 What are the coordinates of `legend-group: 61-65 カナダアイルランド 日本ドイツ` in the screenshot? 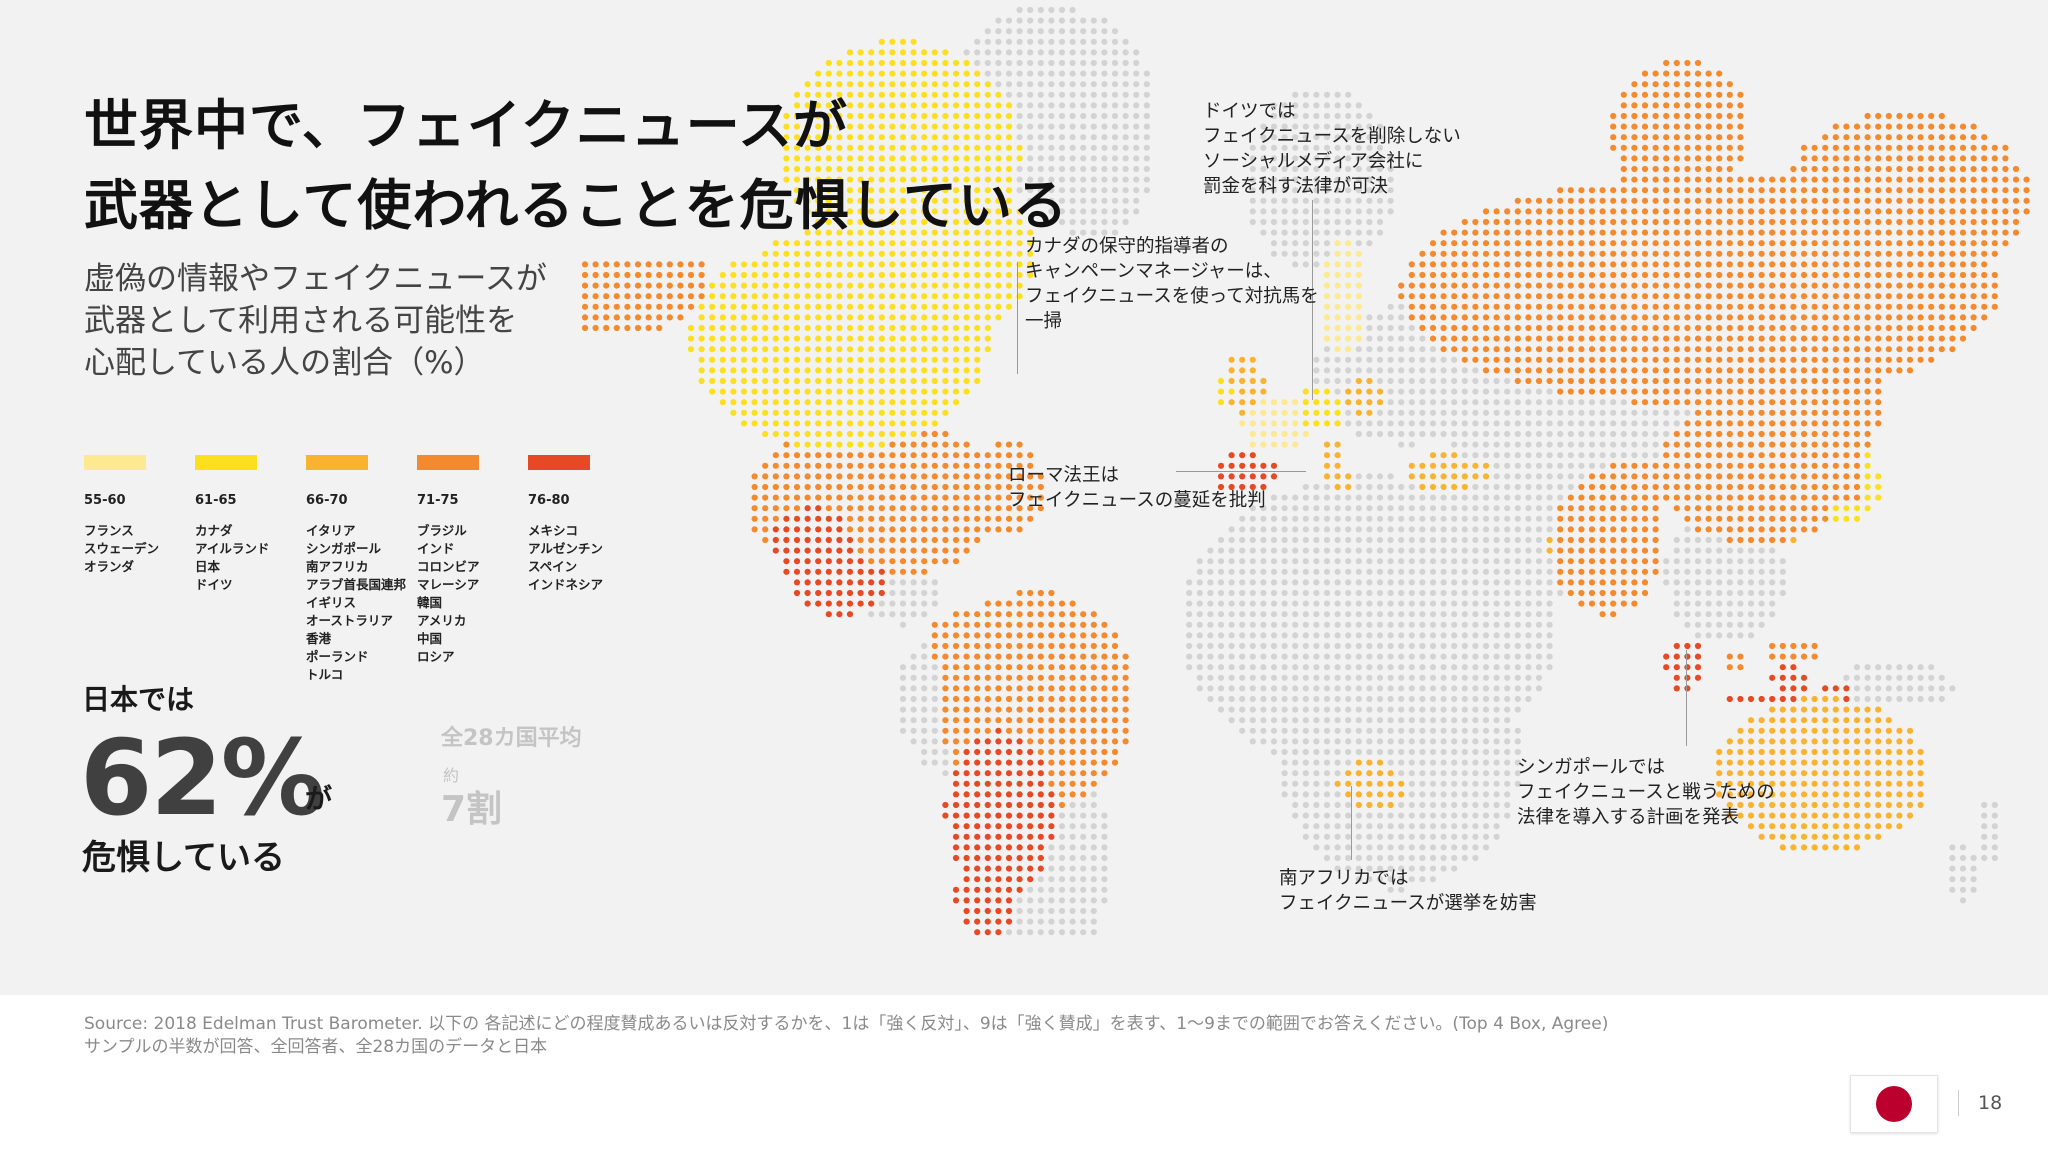 It's located at (251, 524).